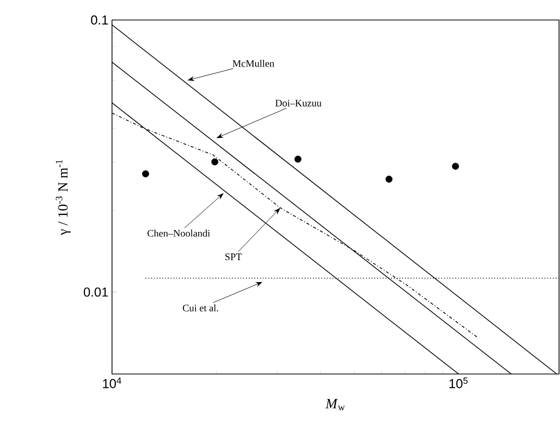  Describe the element at coordinates (459, 383) in the screenshot. I see `x-tick-label: 10$^{5}$` at that location.